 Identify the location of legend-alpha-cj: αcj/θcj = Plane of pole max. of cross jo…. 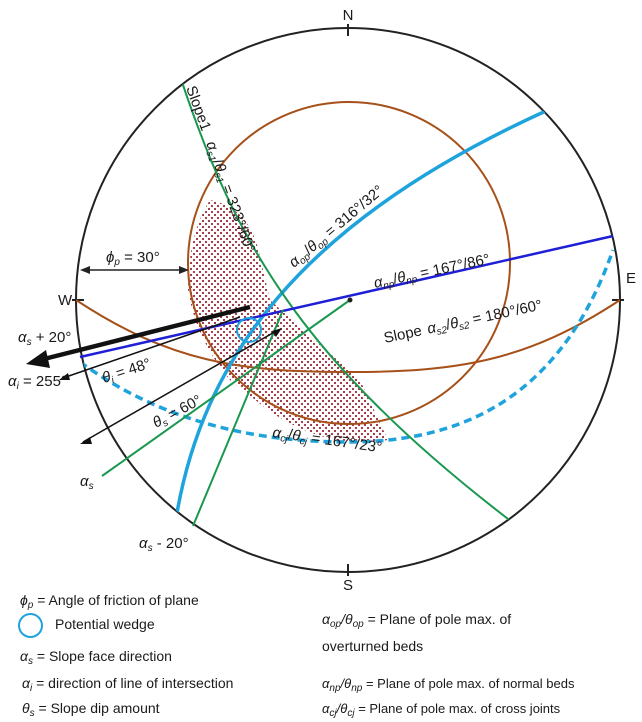
(441, 711).